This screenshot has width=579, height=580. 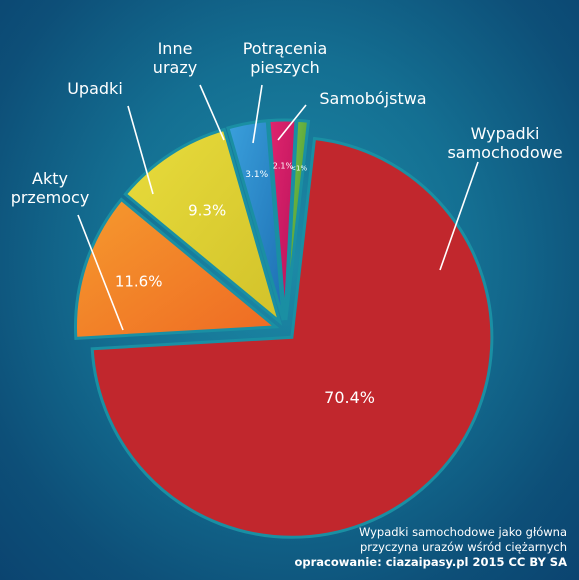 What do you see at coordinates (463, 547) in the screenshot?
I see `footer-line-2: przyczyna urazów wśród ciężarnych` at bounding box center [463, 547].